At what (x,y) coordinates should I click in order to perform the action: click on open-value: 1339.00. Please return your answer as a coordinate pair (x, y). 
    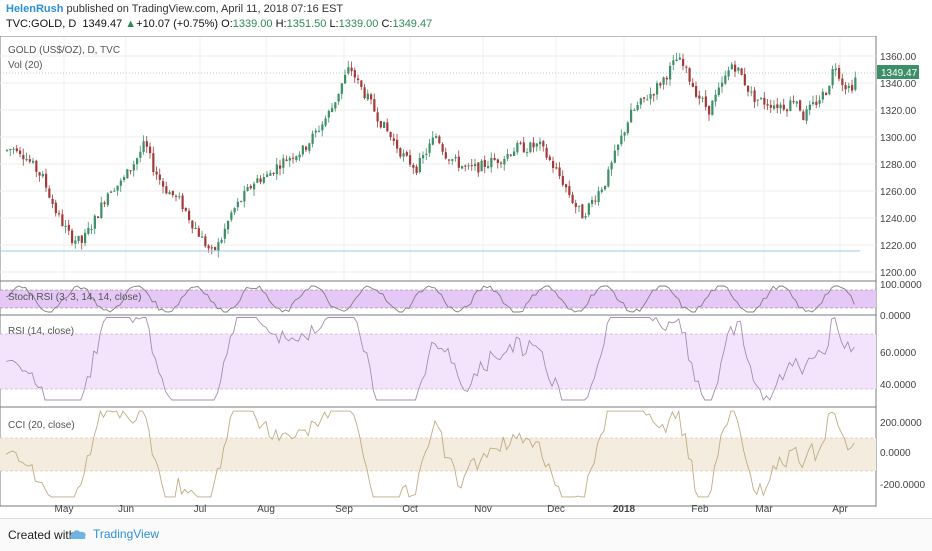
    Looking at the image, I should click on (252, 24).